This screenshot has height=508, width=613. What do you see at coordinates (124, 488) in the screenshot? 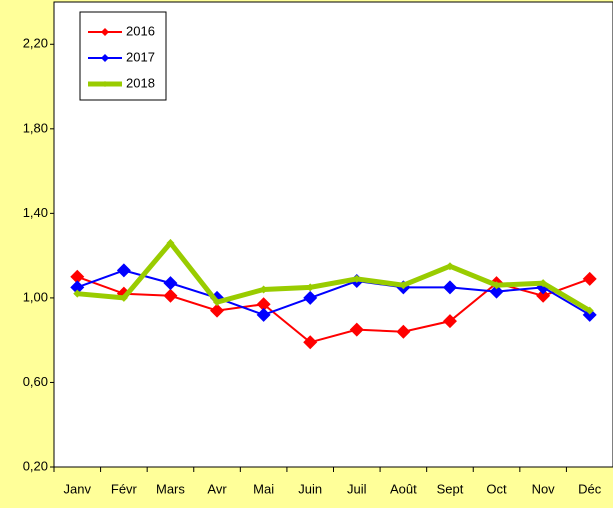
I see `x-tick-label: Févr` at bounding box center [124, 488].